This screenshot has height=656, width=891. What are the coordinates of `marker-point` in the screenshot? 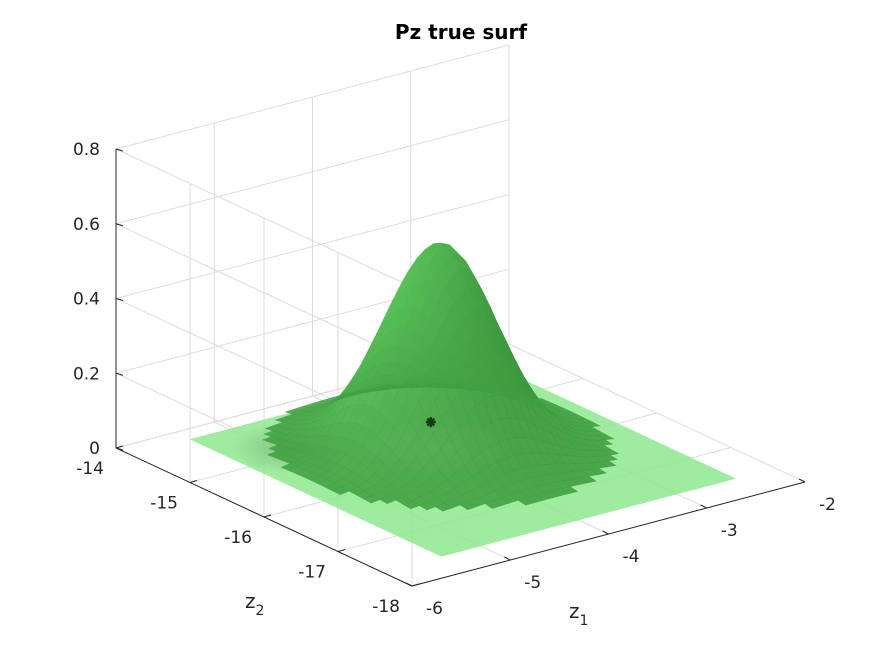 It's located at (430, 422).